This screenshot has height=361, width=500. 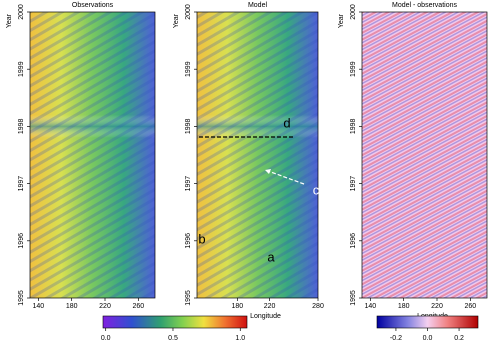 I want to click on x-axis-label: Longitude, so click(x=265, y=316).